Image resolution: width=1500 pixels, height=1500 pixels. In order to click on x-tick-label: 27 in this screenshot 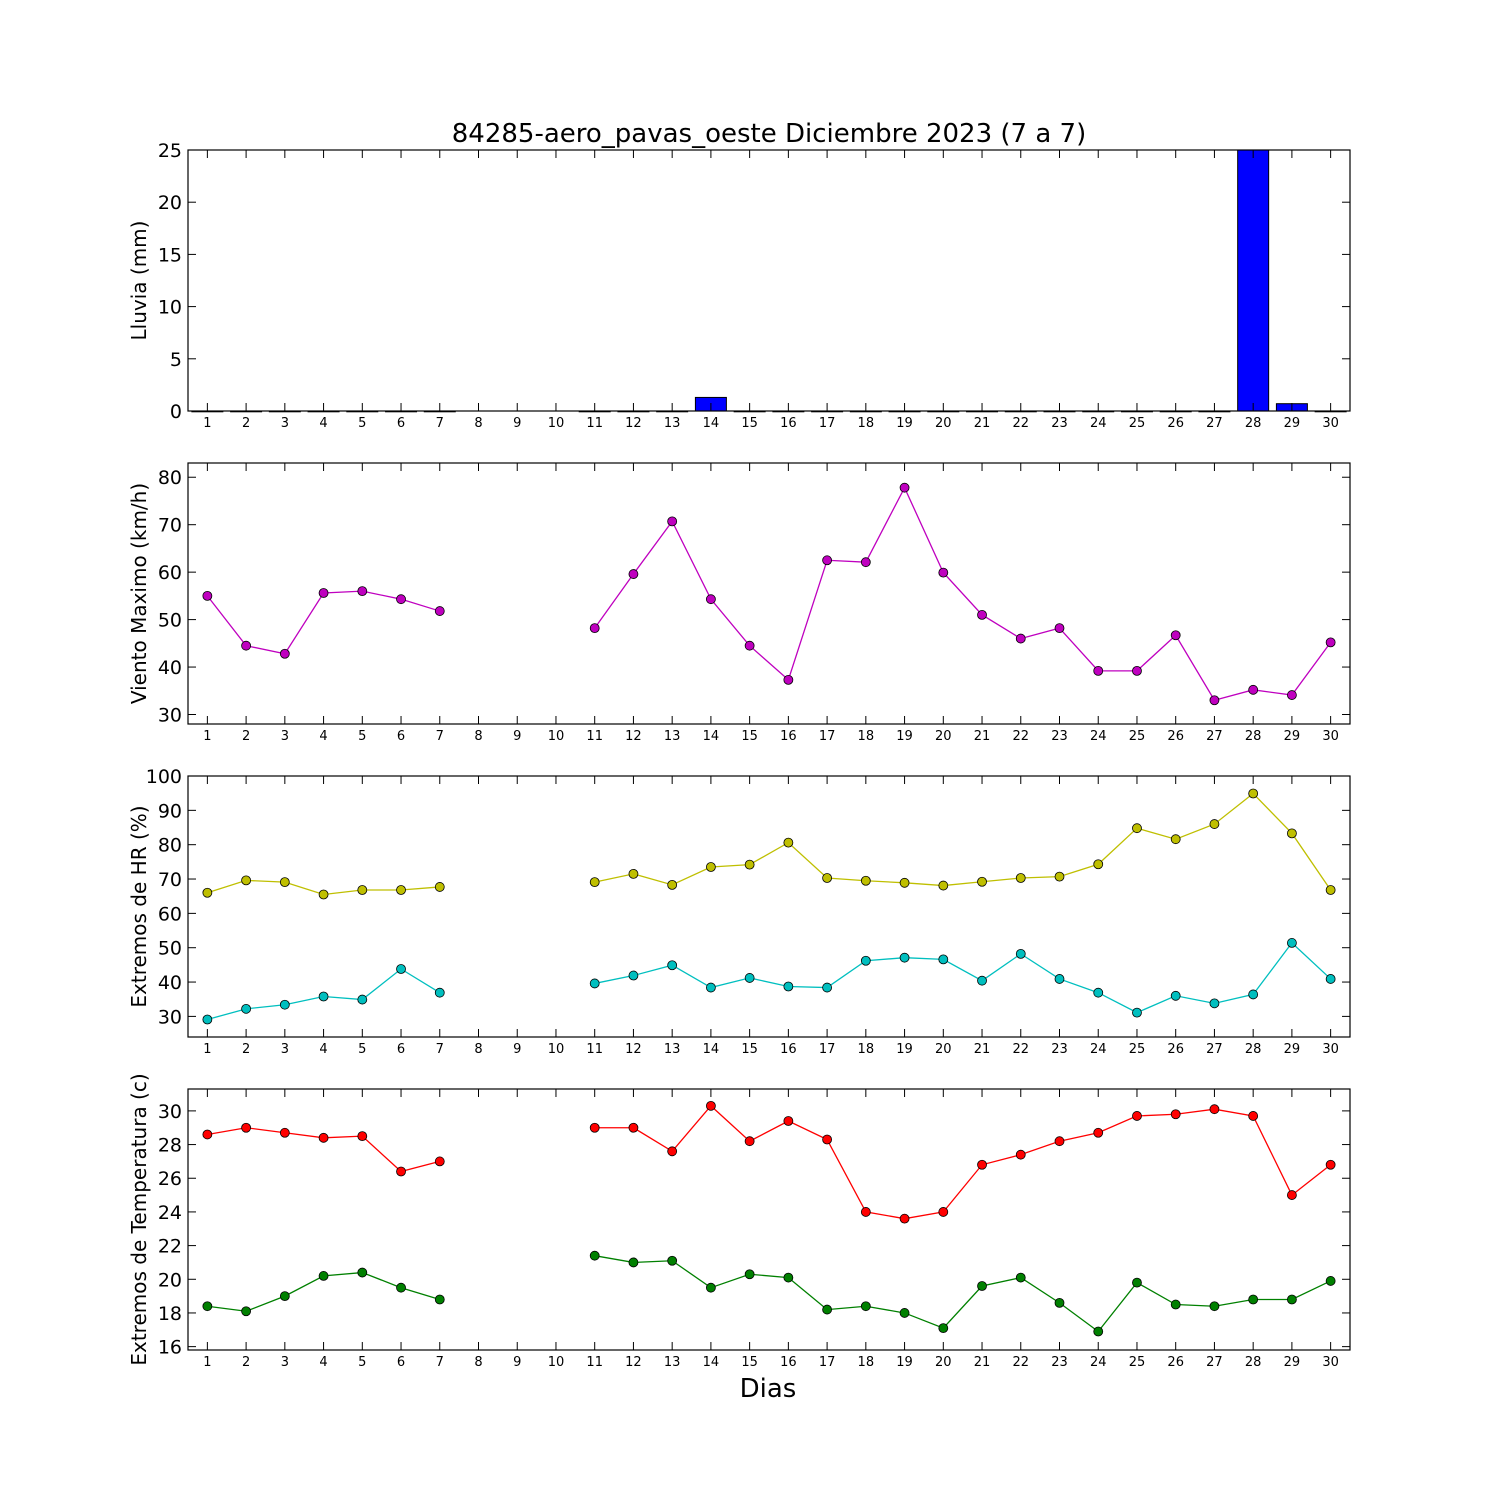, I will do `click(1214, 1362)`.